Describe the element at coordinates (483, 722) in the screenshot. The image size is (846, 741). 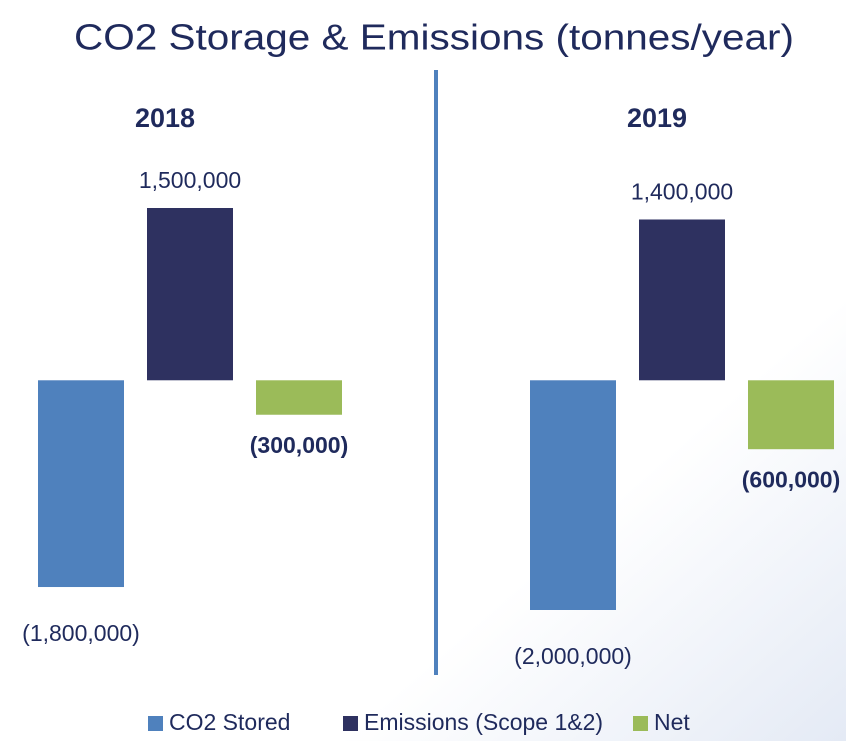
I see `legend-label: Emissions (Scope 1&2)` at that location.